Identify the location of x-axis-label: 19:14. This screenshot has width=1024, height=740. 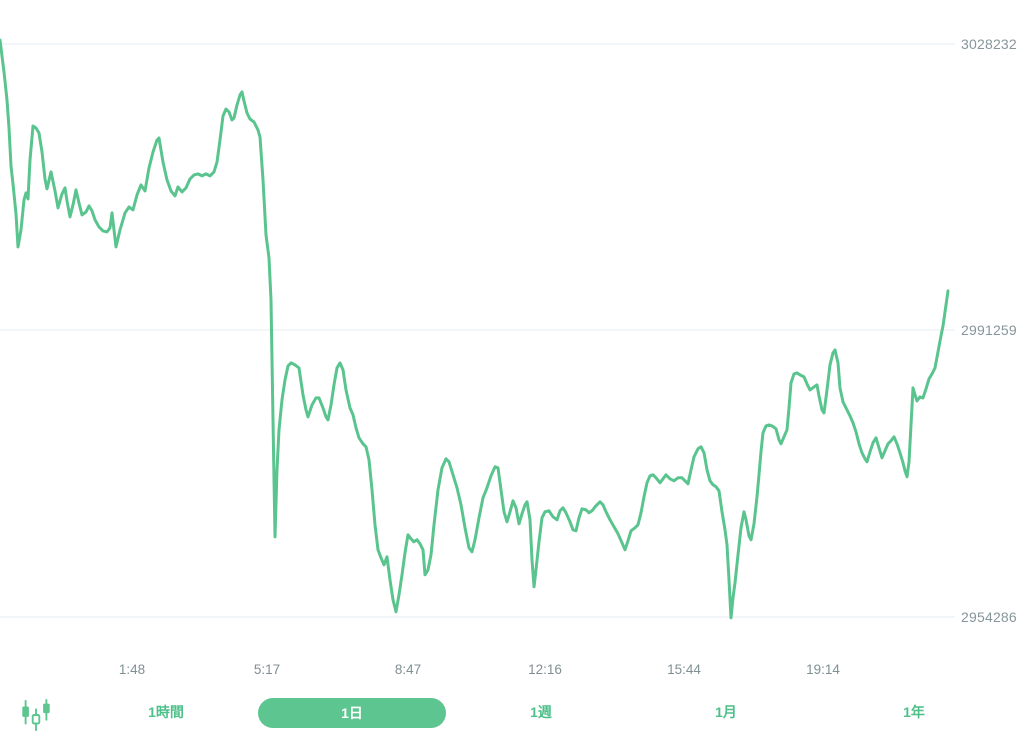
(823, 669).